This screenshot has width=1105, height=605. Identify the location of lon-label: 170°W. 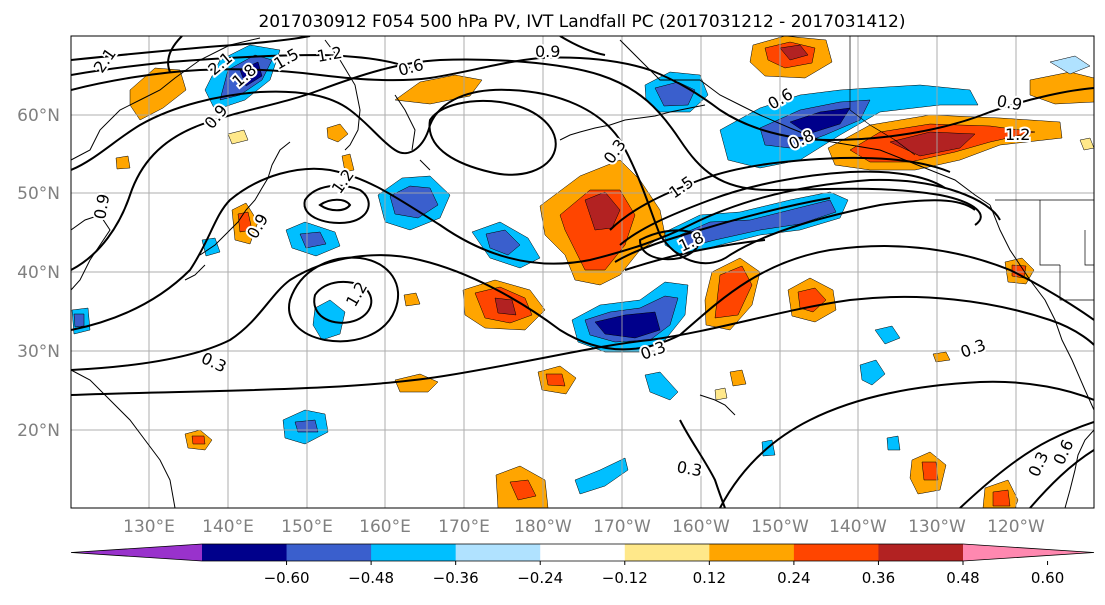
(622, 527).